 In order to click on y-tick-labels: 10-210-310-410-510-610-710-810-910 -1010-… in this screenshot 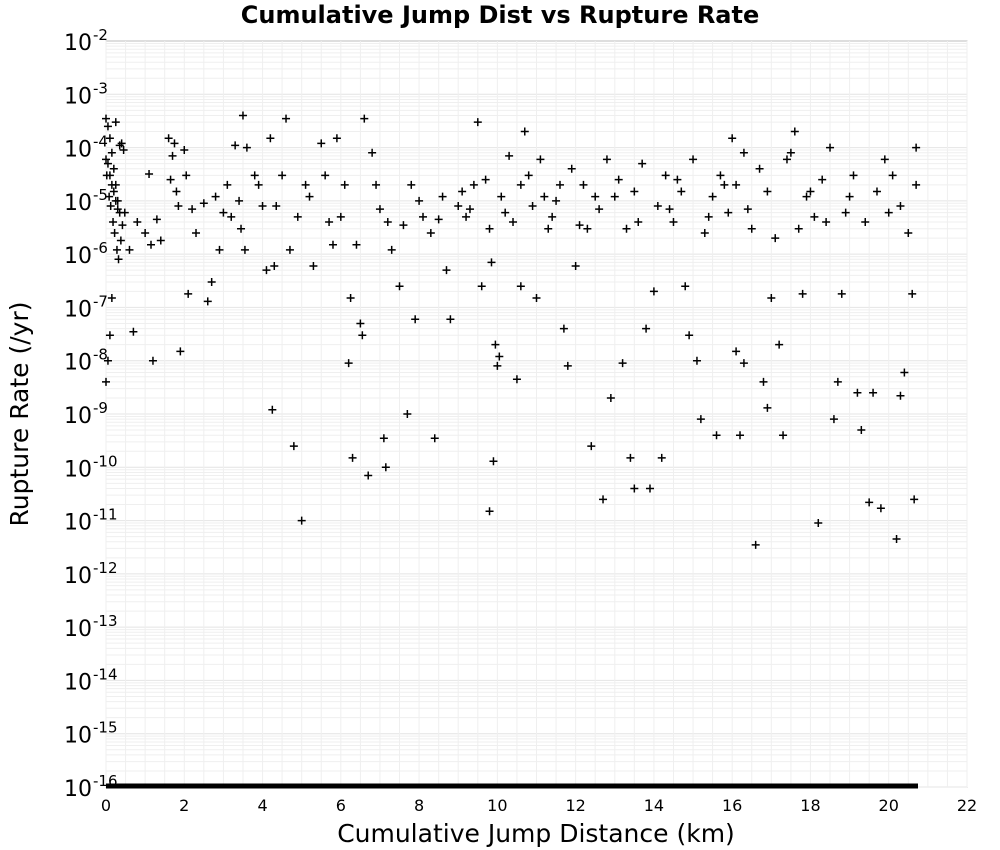, I will do `click(91, 414)`.